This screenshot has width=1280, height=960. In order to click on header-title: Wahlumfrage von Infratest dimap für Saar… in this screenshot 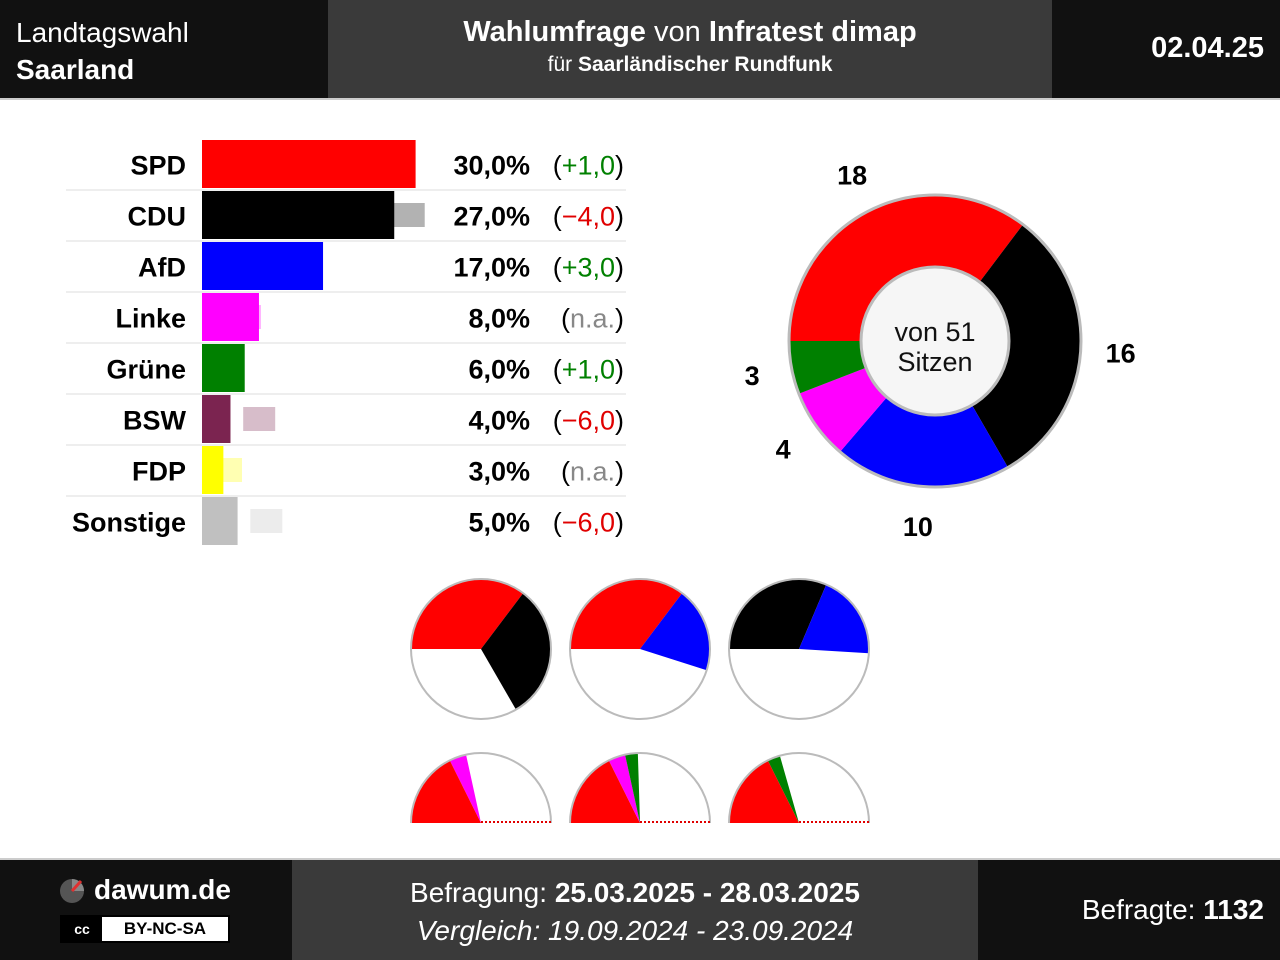, I will do `click(690, 49)`.